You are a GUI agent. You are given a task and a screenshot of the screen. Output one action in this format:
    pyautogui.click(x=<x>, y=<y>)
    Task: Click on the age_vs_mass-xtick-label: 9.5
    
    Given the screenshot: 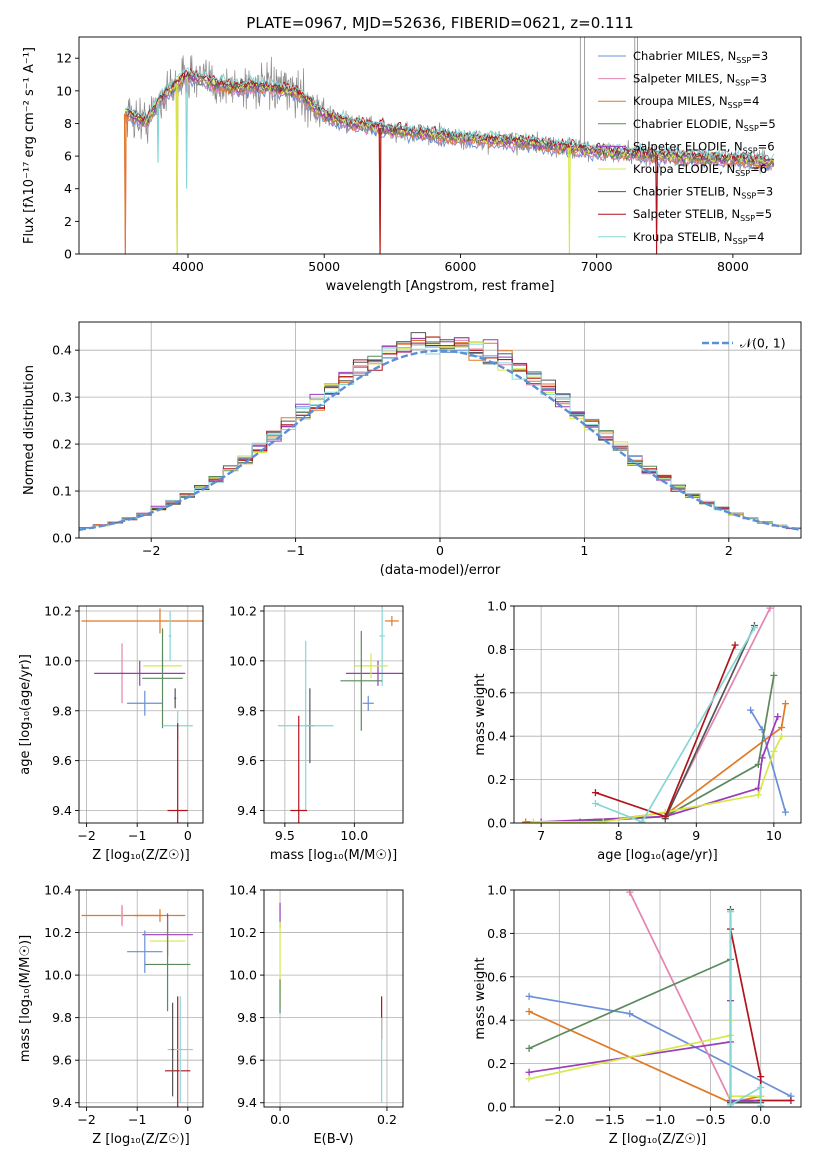 What is the action you would take?
    pyautogui.click(x=285, y=835)
    